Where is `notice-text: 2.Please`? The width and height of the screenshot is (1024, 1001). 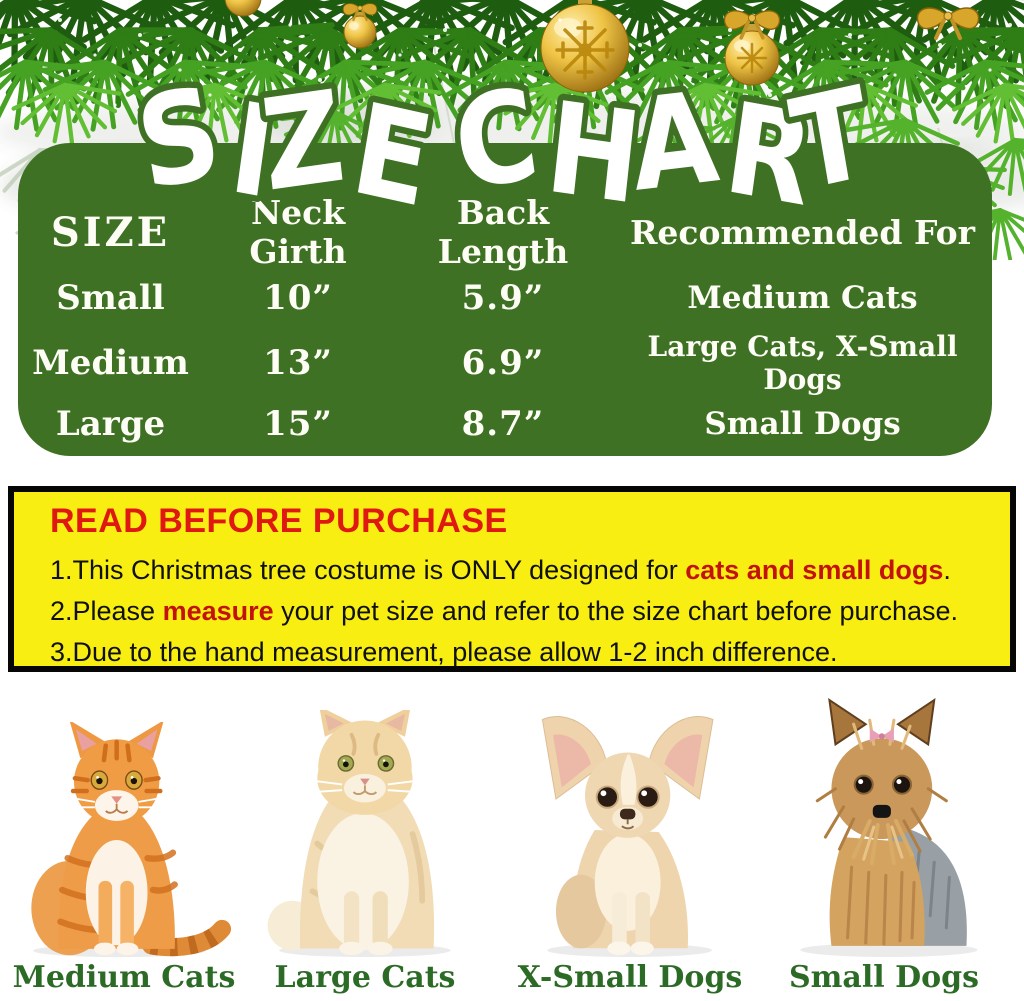
notice-text: 2.Please is located at coordinates (106, 611).